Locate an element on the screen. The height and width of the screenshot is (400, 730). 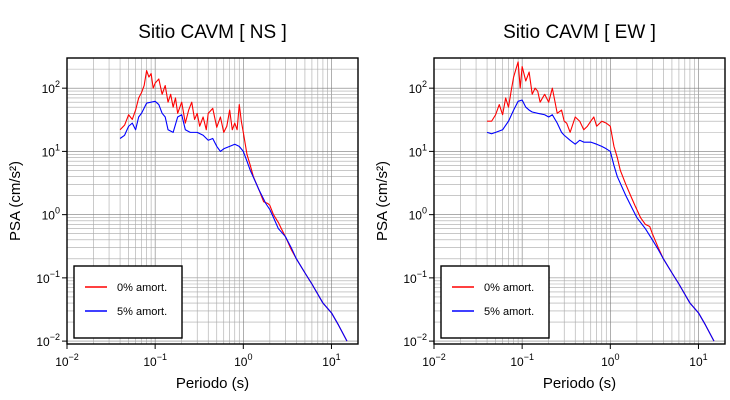
chart-title: Sitio CAVM [ NS ] is located at coordinates (212, 32).